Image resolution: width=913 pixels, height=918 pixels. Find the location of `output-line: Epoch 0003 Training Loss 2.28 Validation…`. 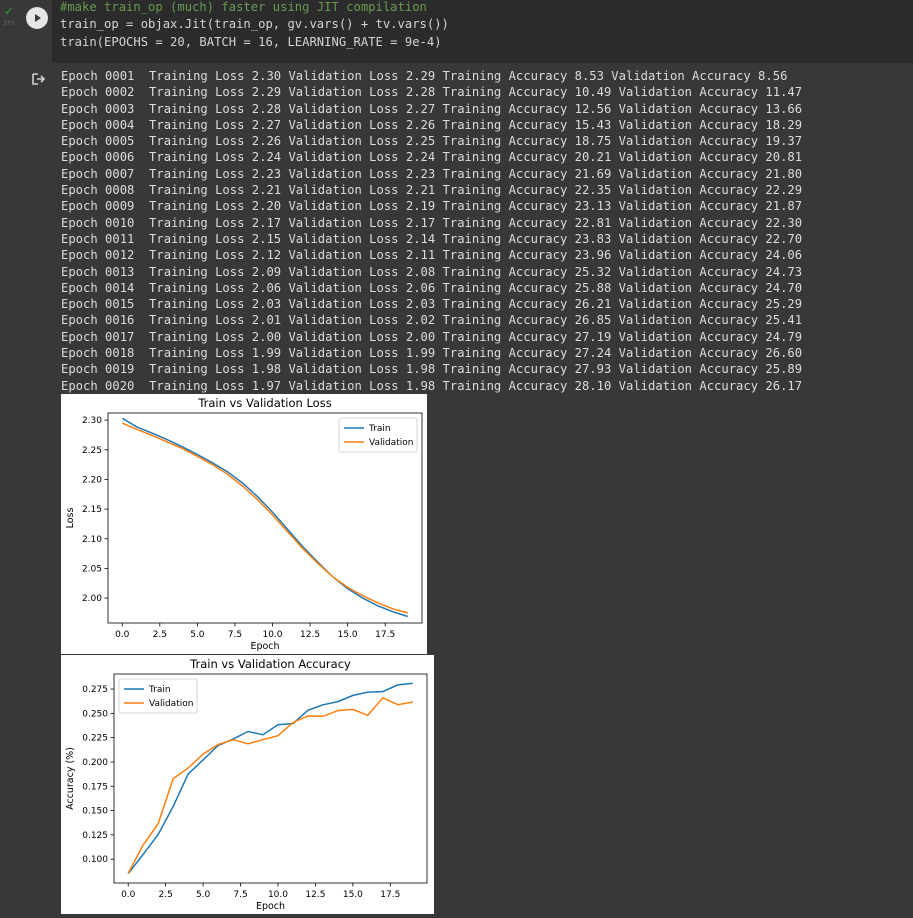

output-line: Epoch 0003 Training Loss 2.28 Validation… is located at coordinates (432, 108).